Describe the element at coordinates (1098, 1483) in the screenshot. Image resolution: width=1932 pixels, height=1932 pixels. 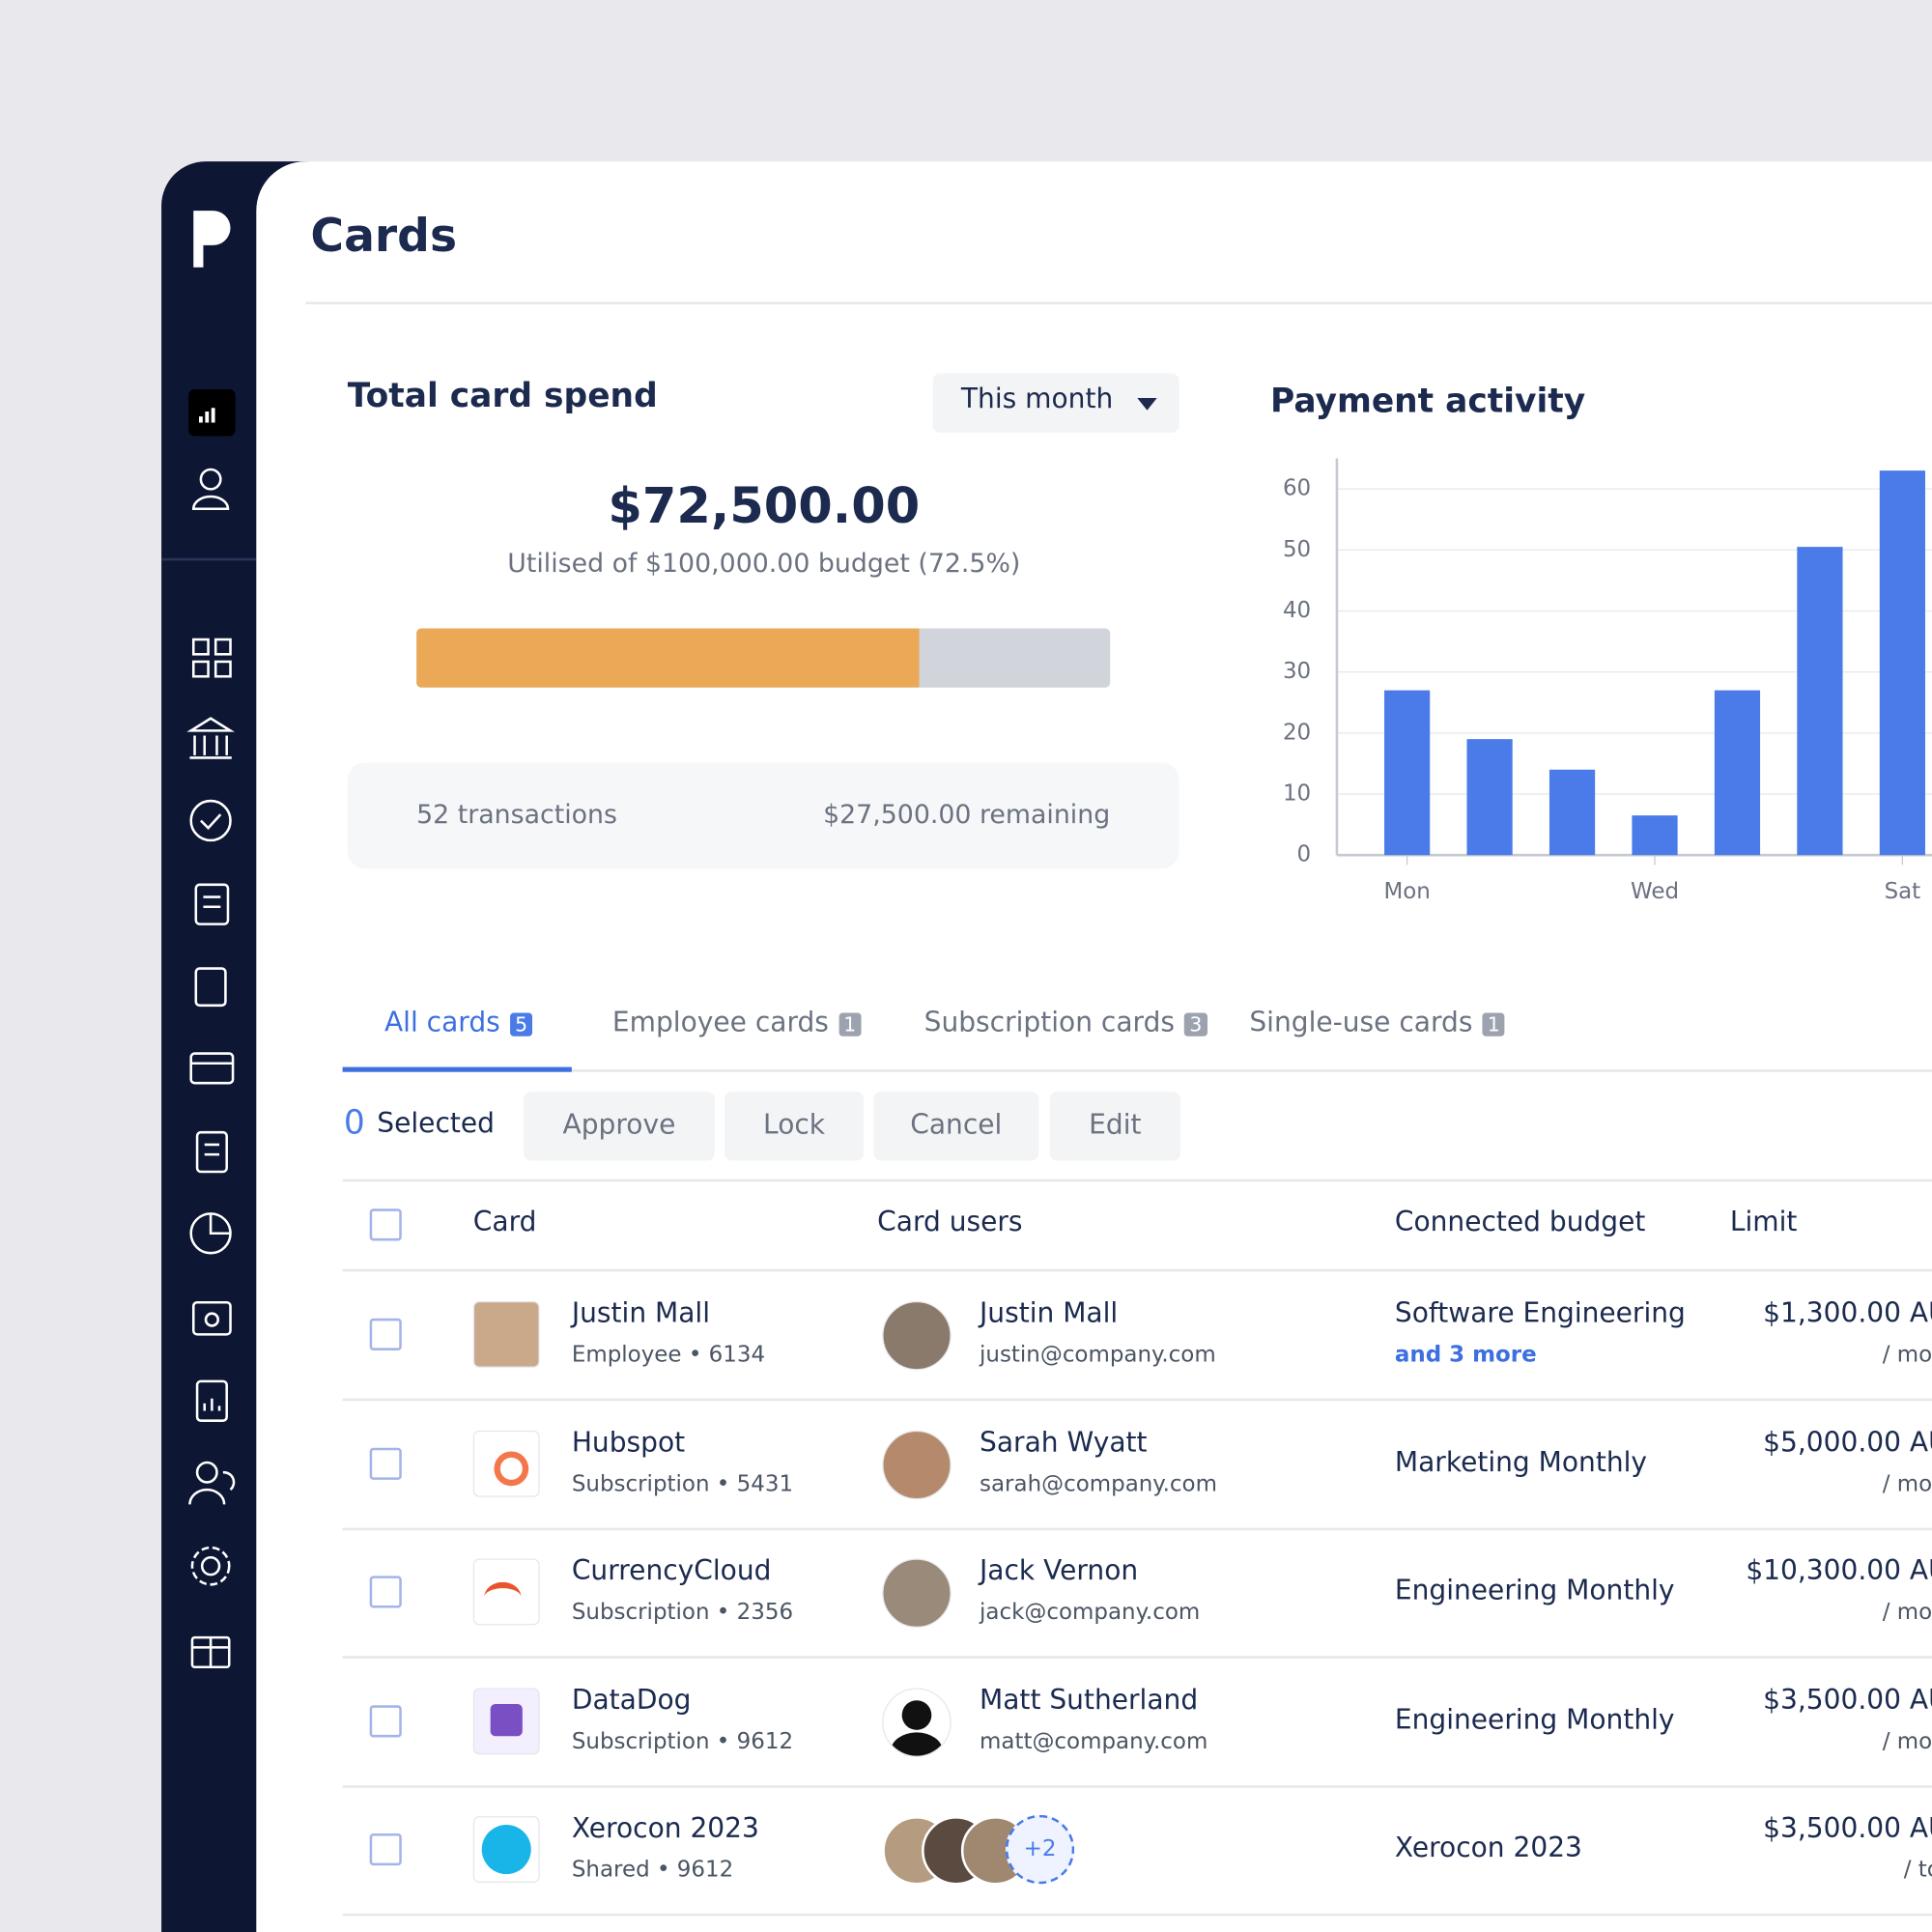
I see `user-email: sarah@company.com` at that location.